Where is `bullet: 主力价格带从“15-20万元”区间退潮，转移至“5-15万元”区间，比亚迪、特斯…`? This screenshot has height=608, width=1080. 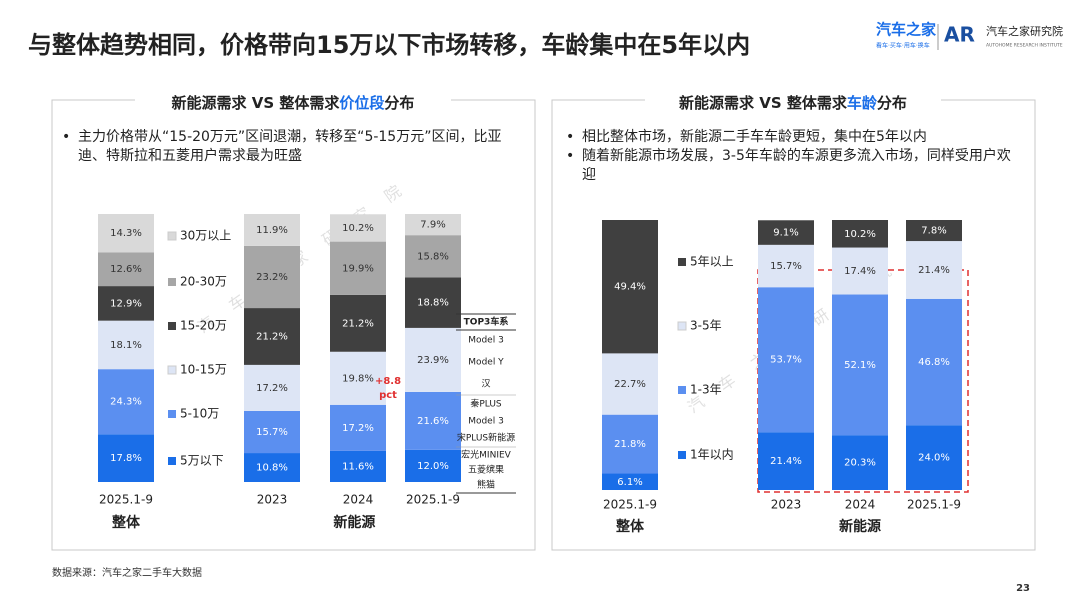 bullet: 主力价格带从“15-20万元”区间退潮，转移至“5-15万元”区间，比亚迪、特斯… is located at coordinates (287, 147).